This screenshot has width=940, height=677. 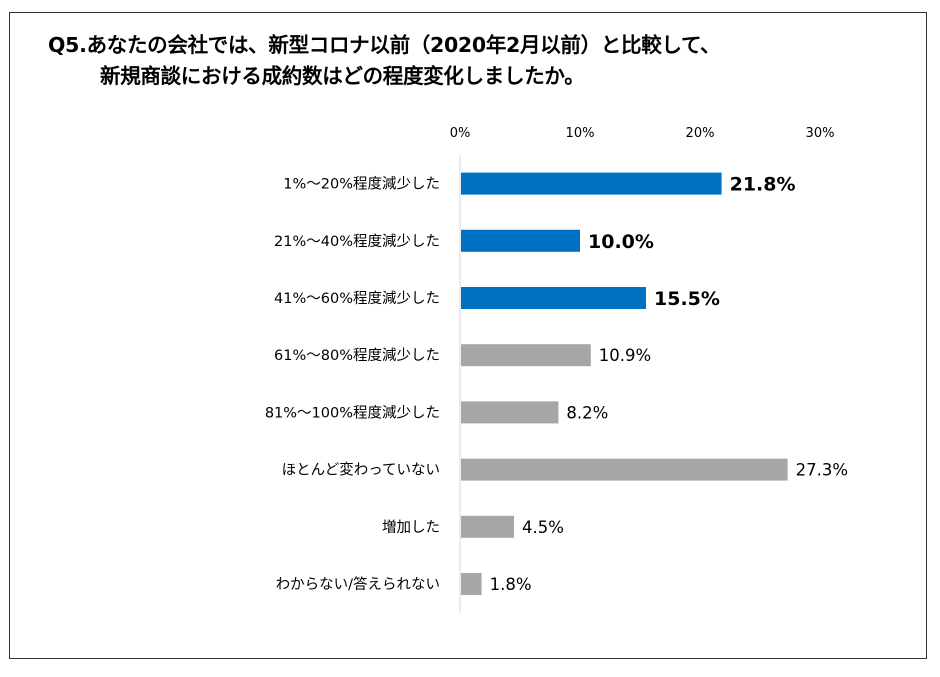 What do you see at coordinates (361, 184) in the screenshot?
I see `category-label: 1%～20%程度減少した` at bounding box center [361, 184].